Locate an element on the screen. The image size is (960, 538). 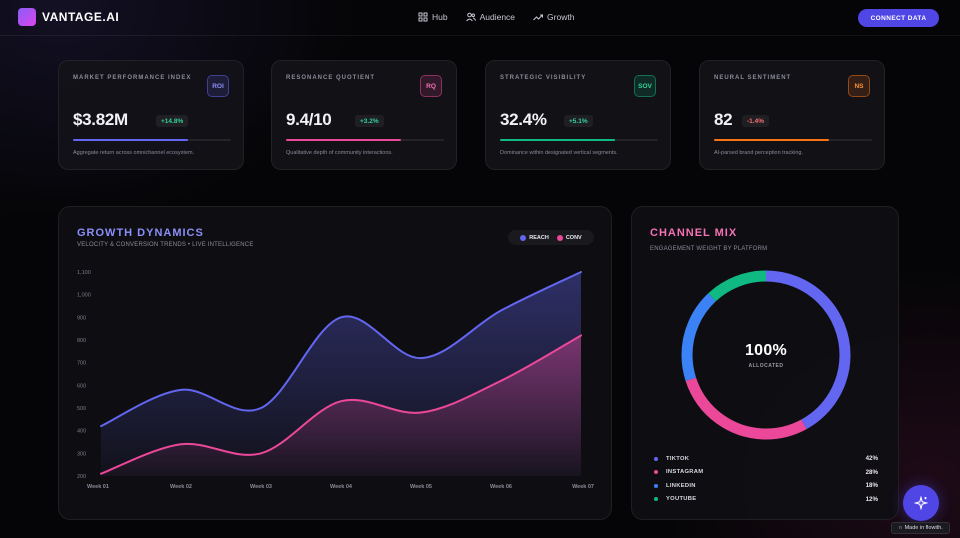
kpi-title: NEURAL SENTIMENT is located at coordinates (753, 78).